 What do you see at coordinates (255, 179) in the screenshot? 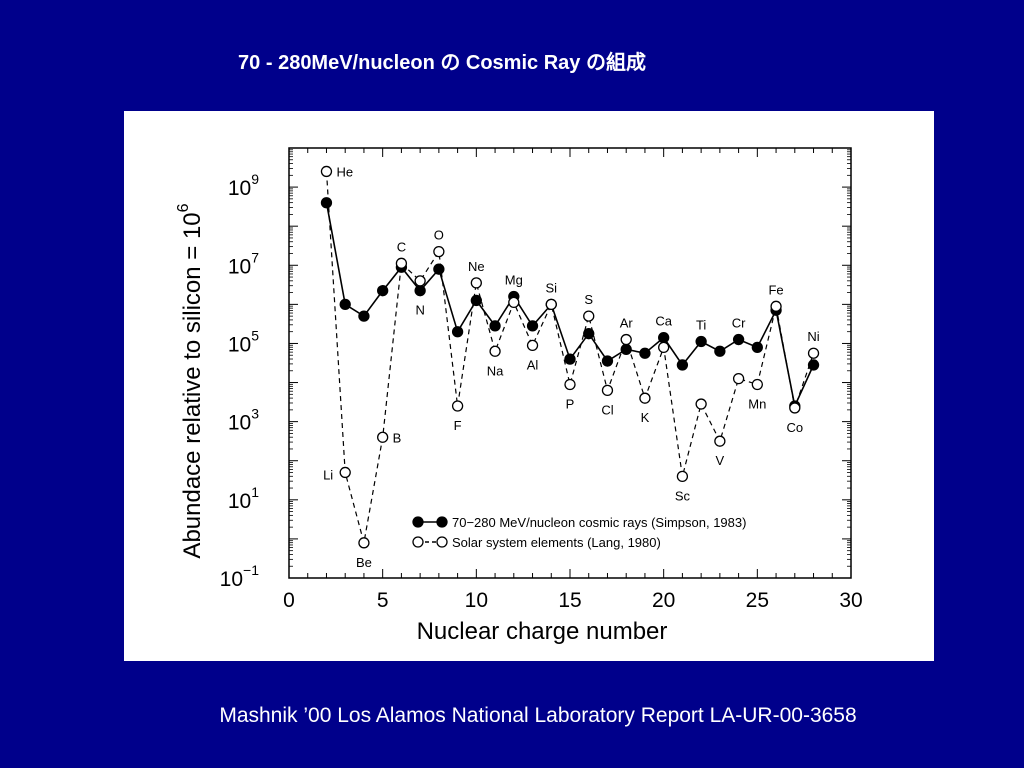
I see `y-tick-exponent: 9` at bounding box center [255, 179].